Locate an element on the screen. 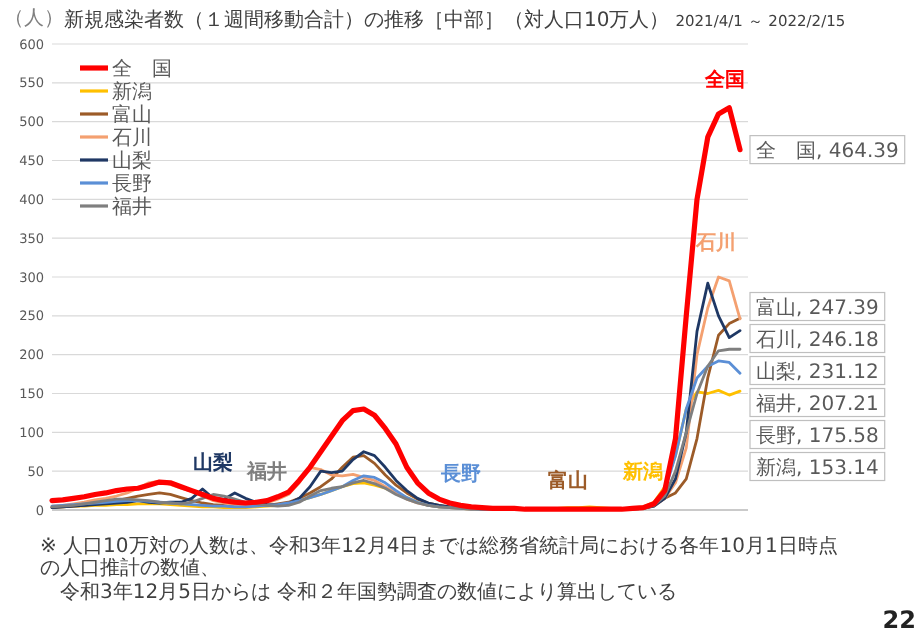 The height and width of the screenshot is (640, 924). legend-label: 富山 is located at coordinates (132, 115).